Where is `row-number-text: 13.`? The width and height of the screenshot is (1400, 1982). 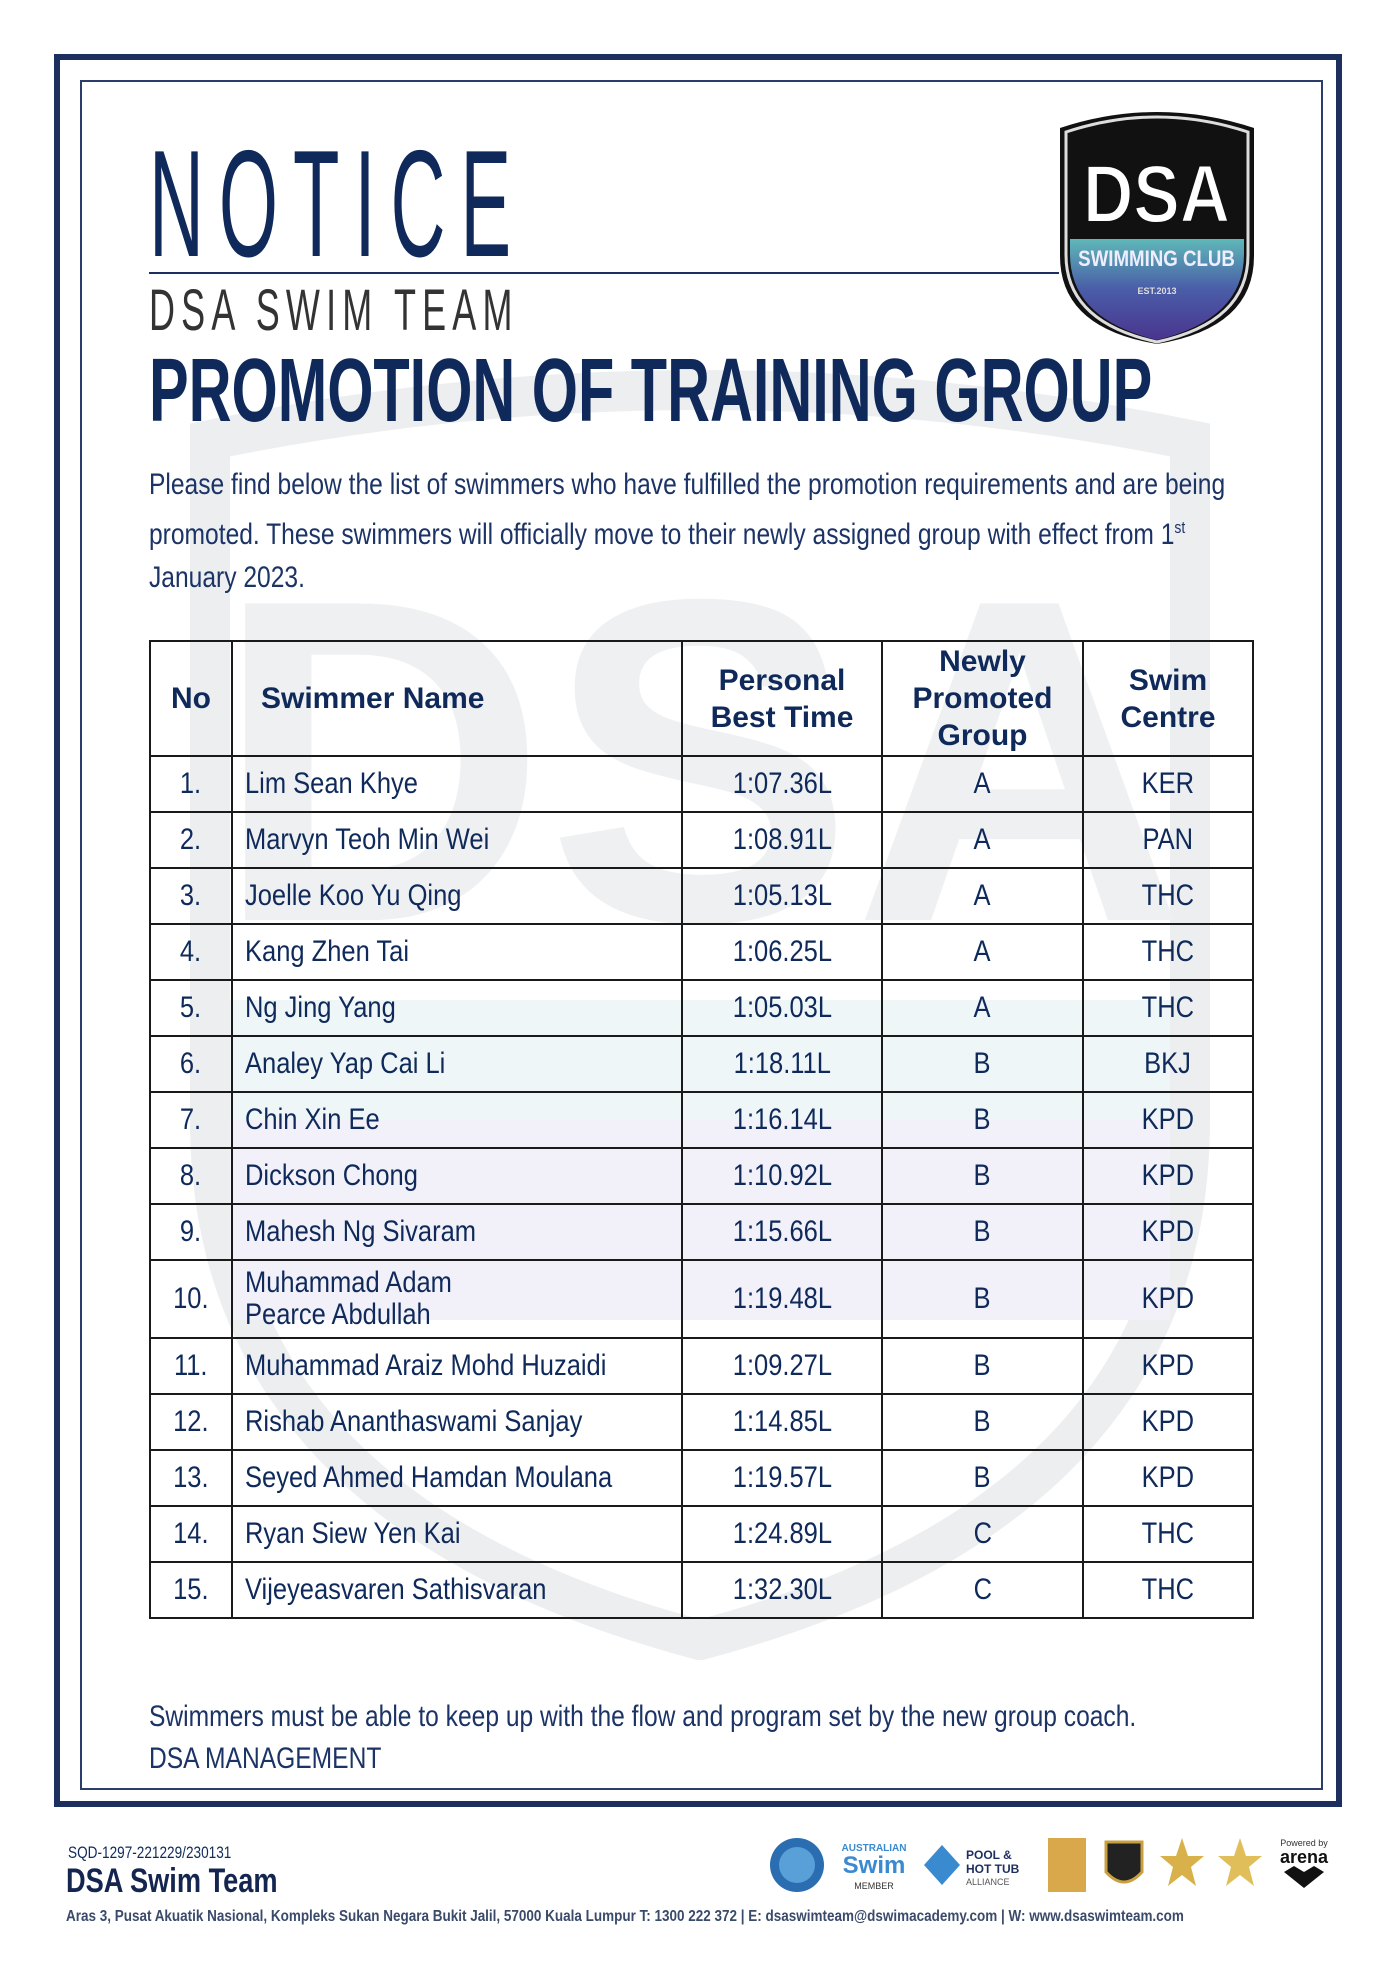 row-number-text: 13. is located at coordinates (191, 1477).